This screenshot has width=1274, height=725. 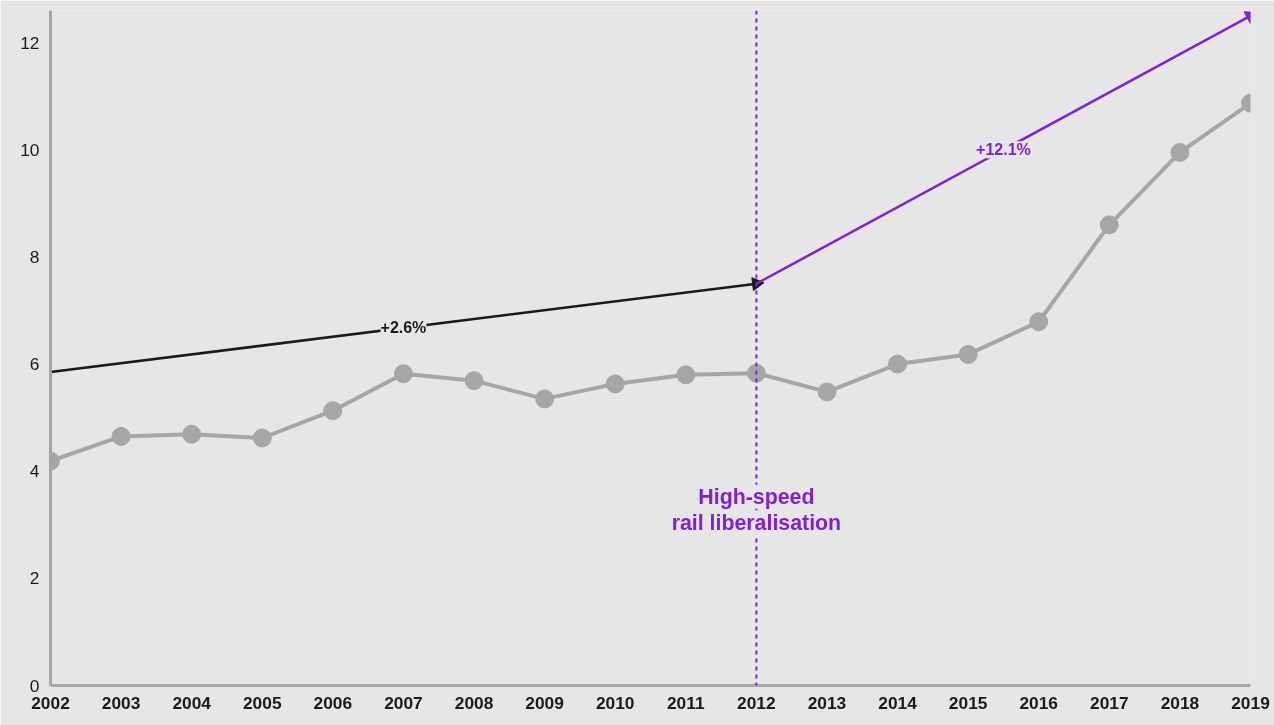 I want to click on x-tick-label: 2003, so click(x=121, y=702).